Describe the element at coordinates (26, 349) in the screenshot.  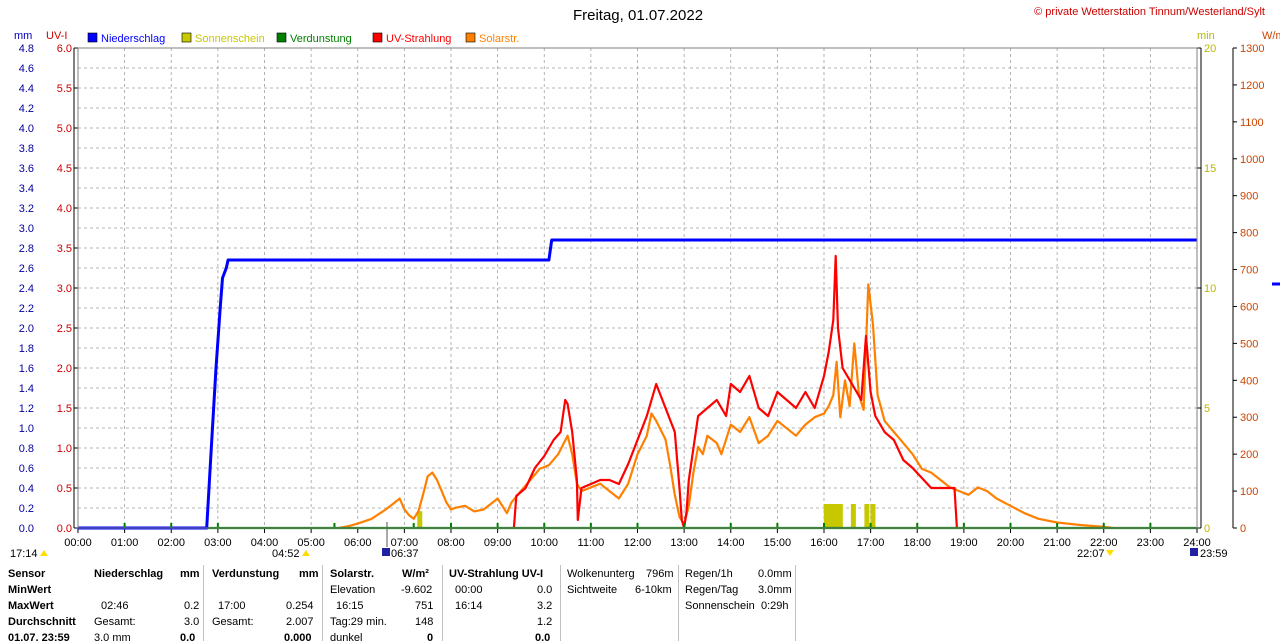
I see `mm-tick-label: 1.8` at that location.